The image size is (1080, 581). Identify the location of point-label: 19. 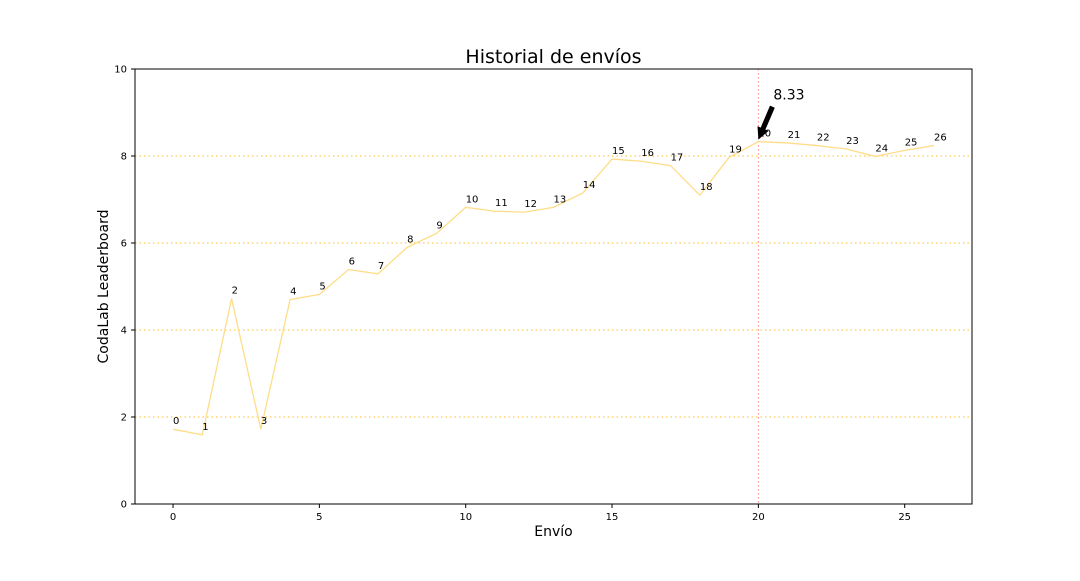
(735, 149).